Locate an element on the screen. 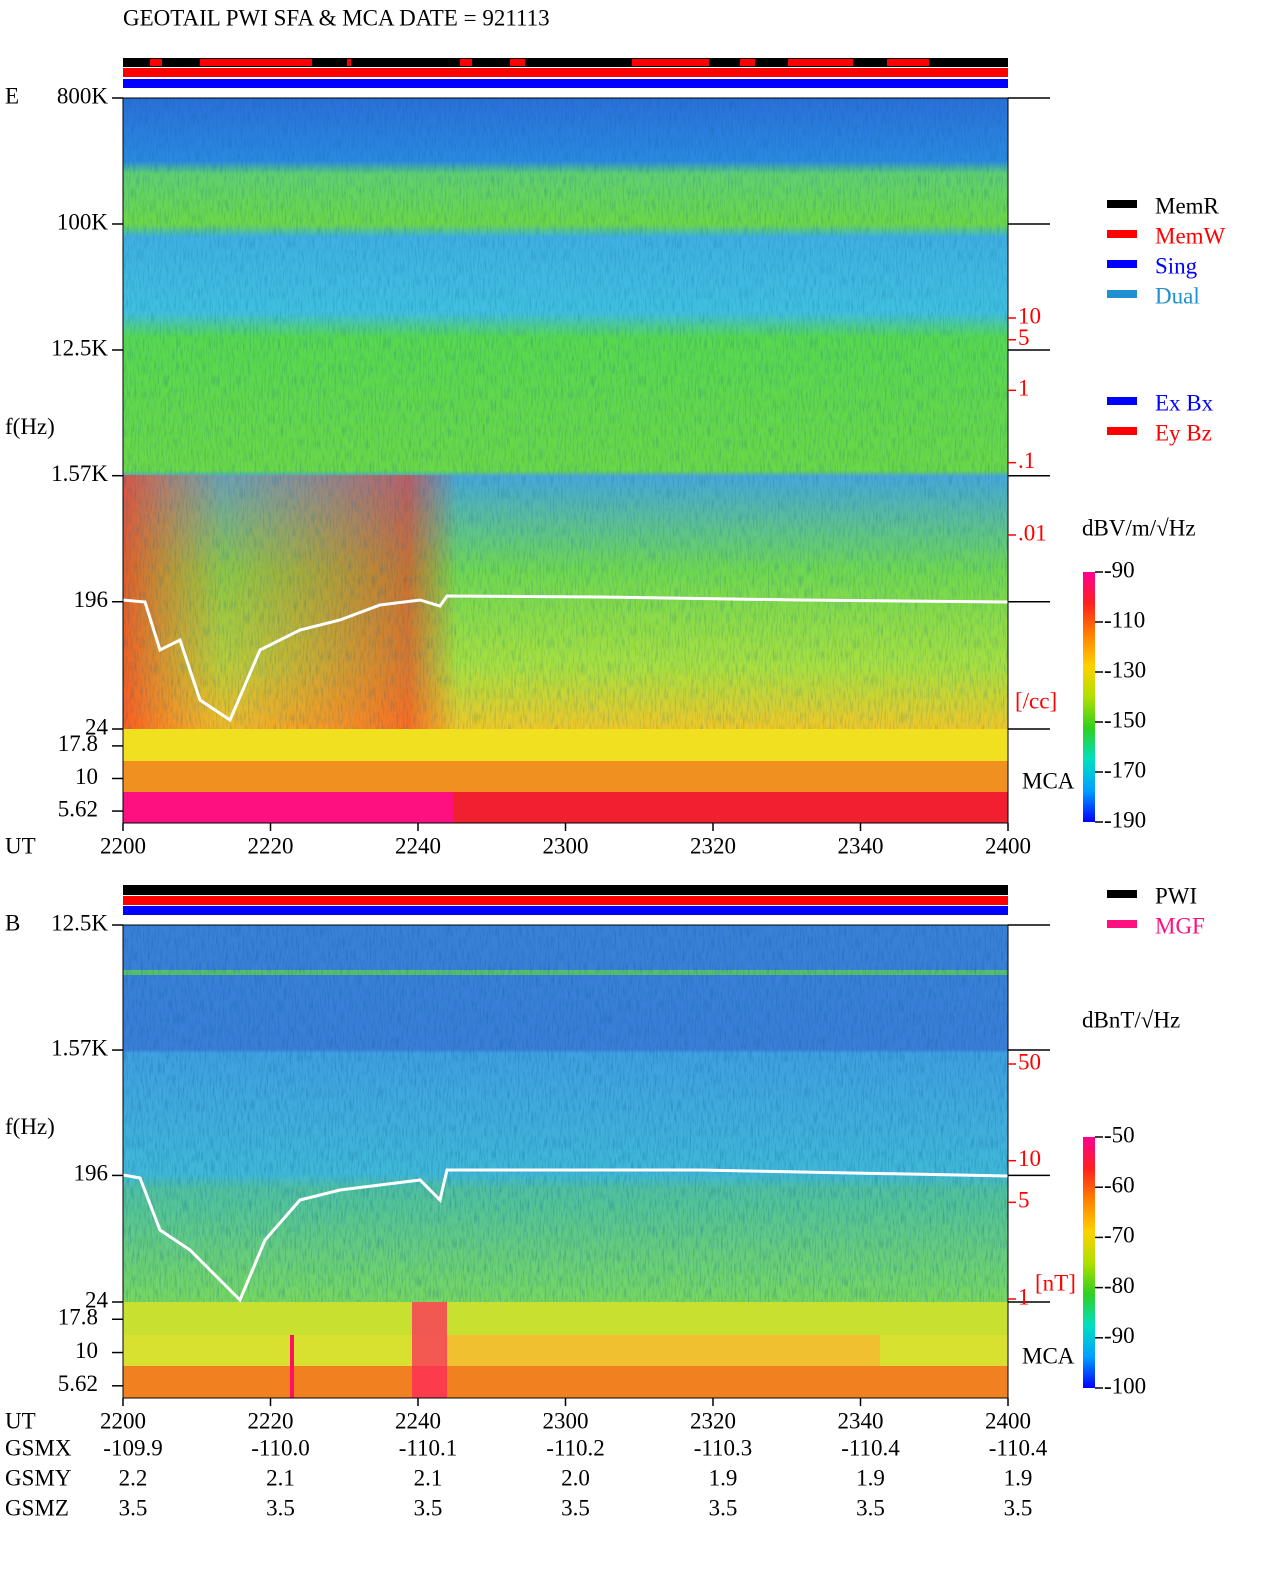  y-tick-label: 100K is located at coordinates (83, 221).